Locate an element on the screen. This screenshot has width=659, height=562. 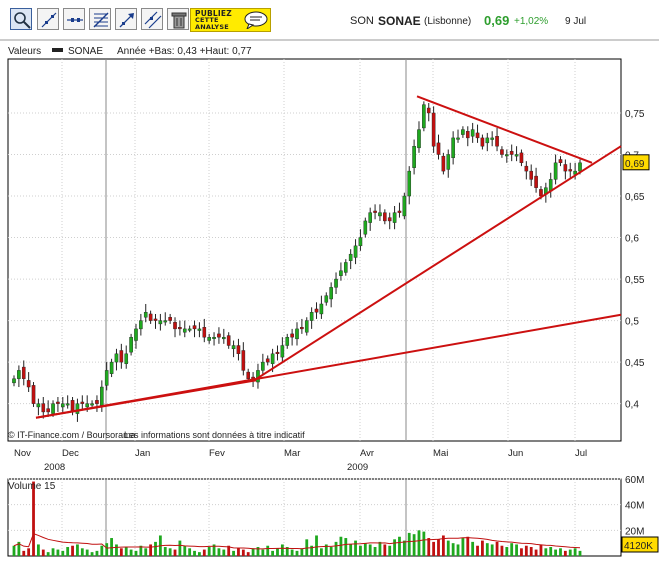
quote-market: (Lisbonne) is located at coordinates (448, 21).